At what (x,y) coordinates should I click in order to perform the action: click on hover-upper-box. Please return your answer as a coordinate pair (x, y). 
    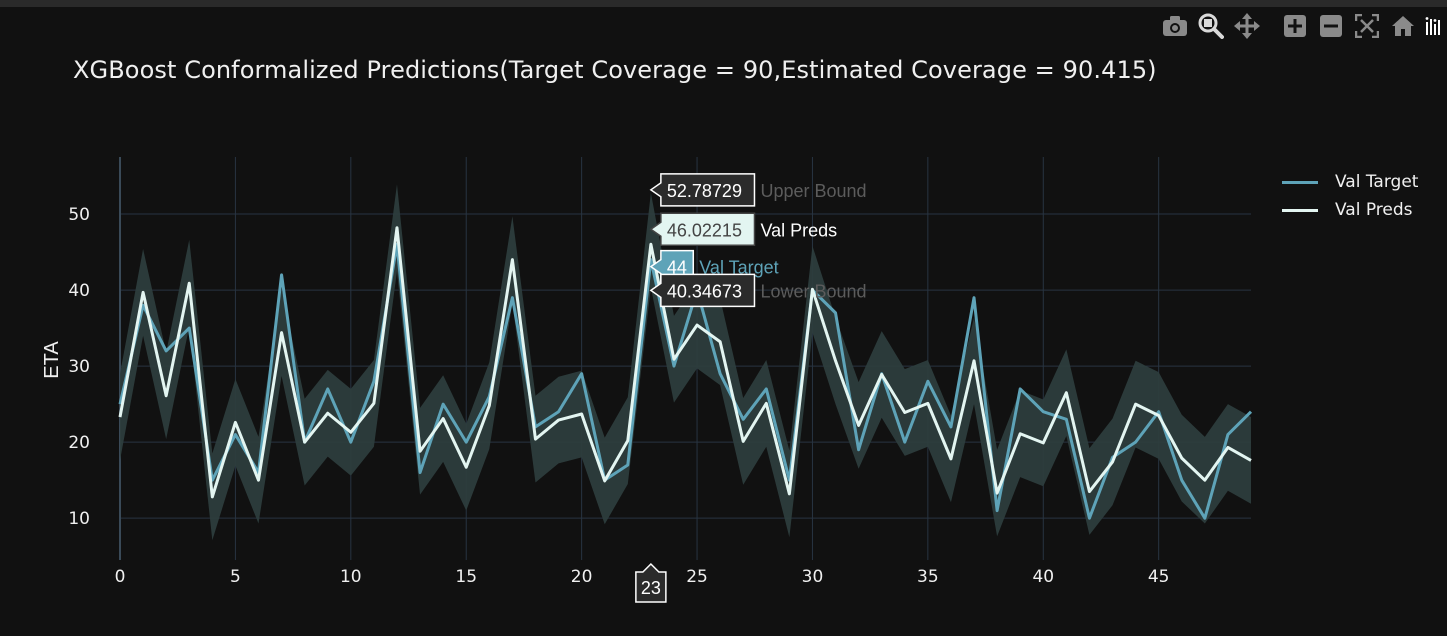
    Looking at the image, I should click on (702, 190).